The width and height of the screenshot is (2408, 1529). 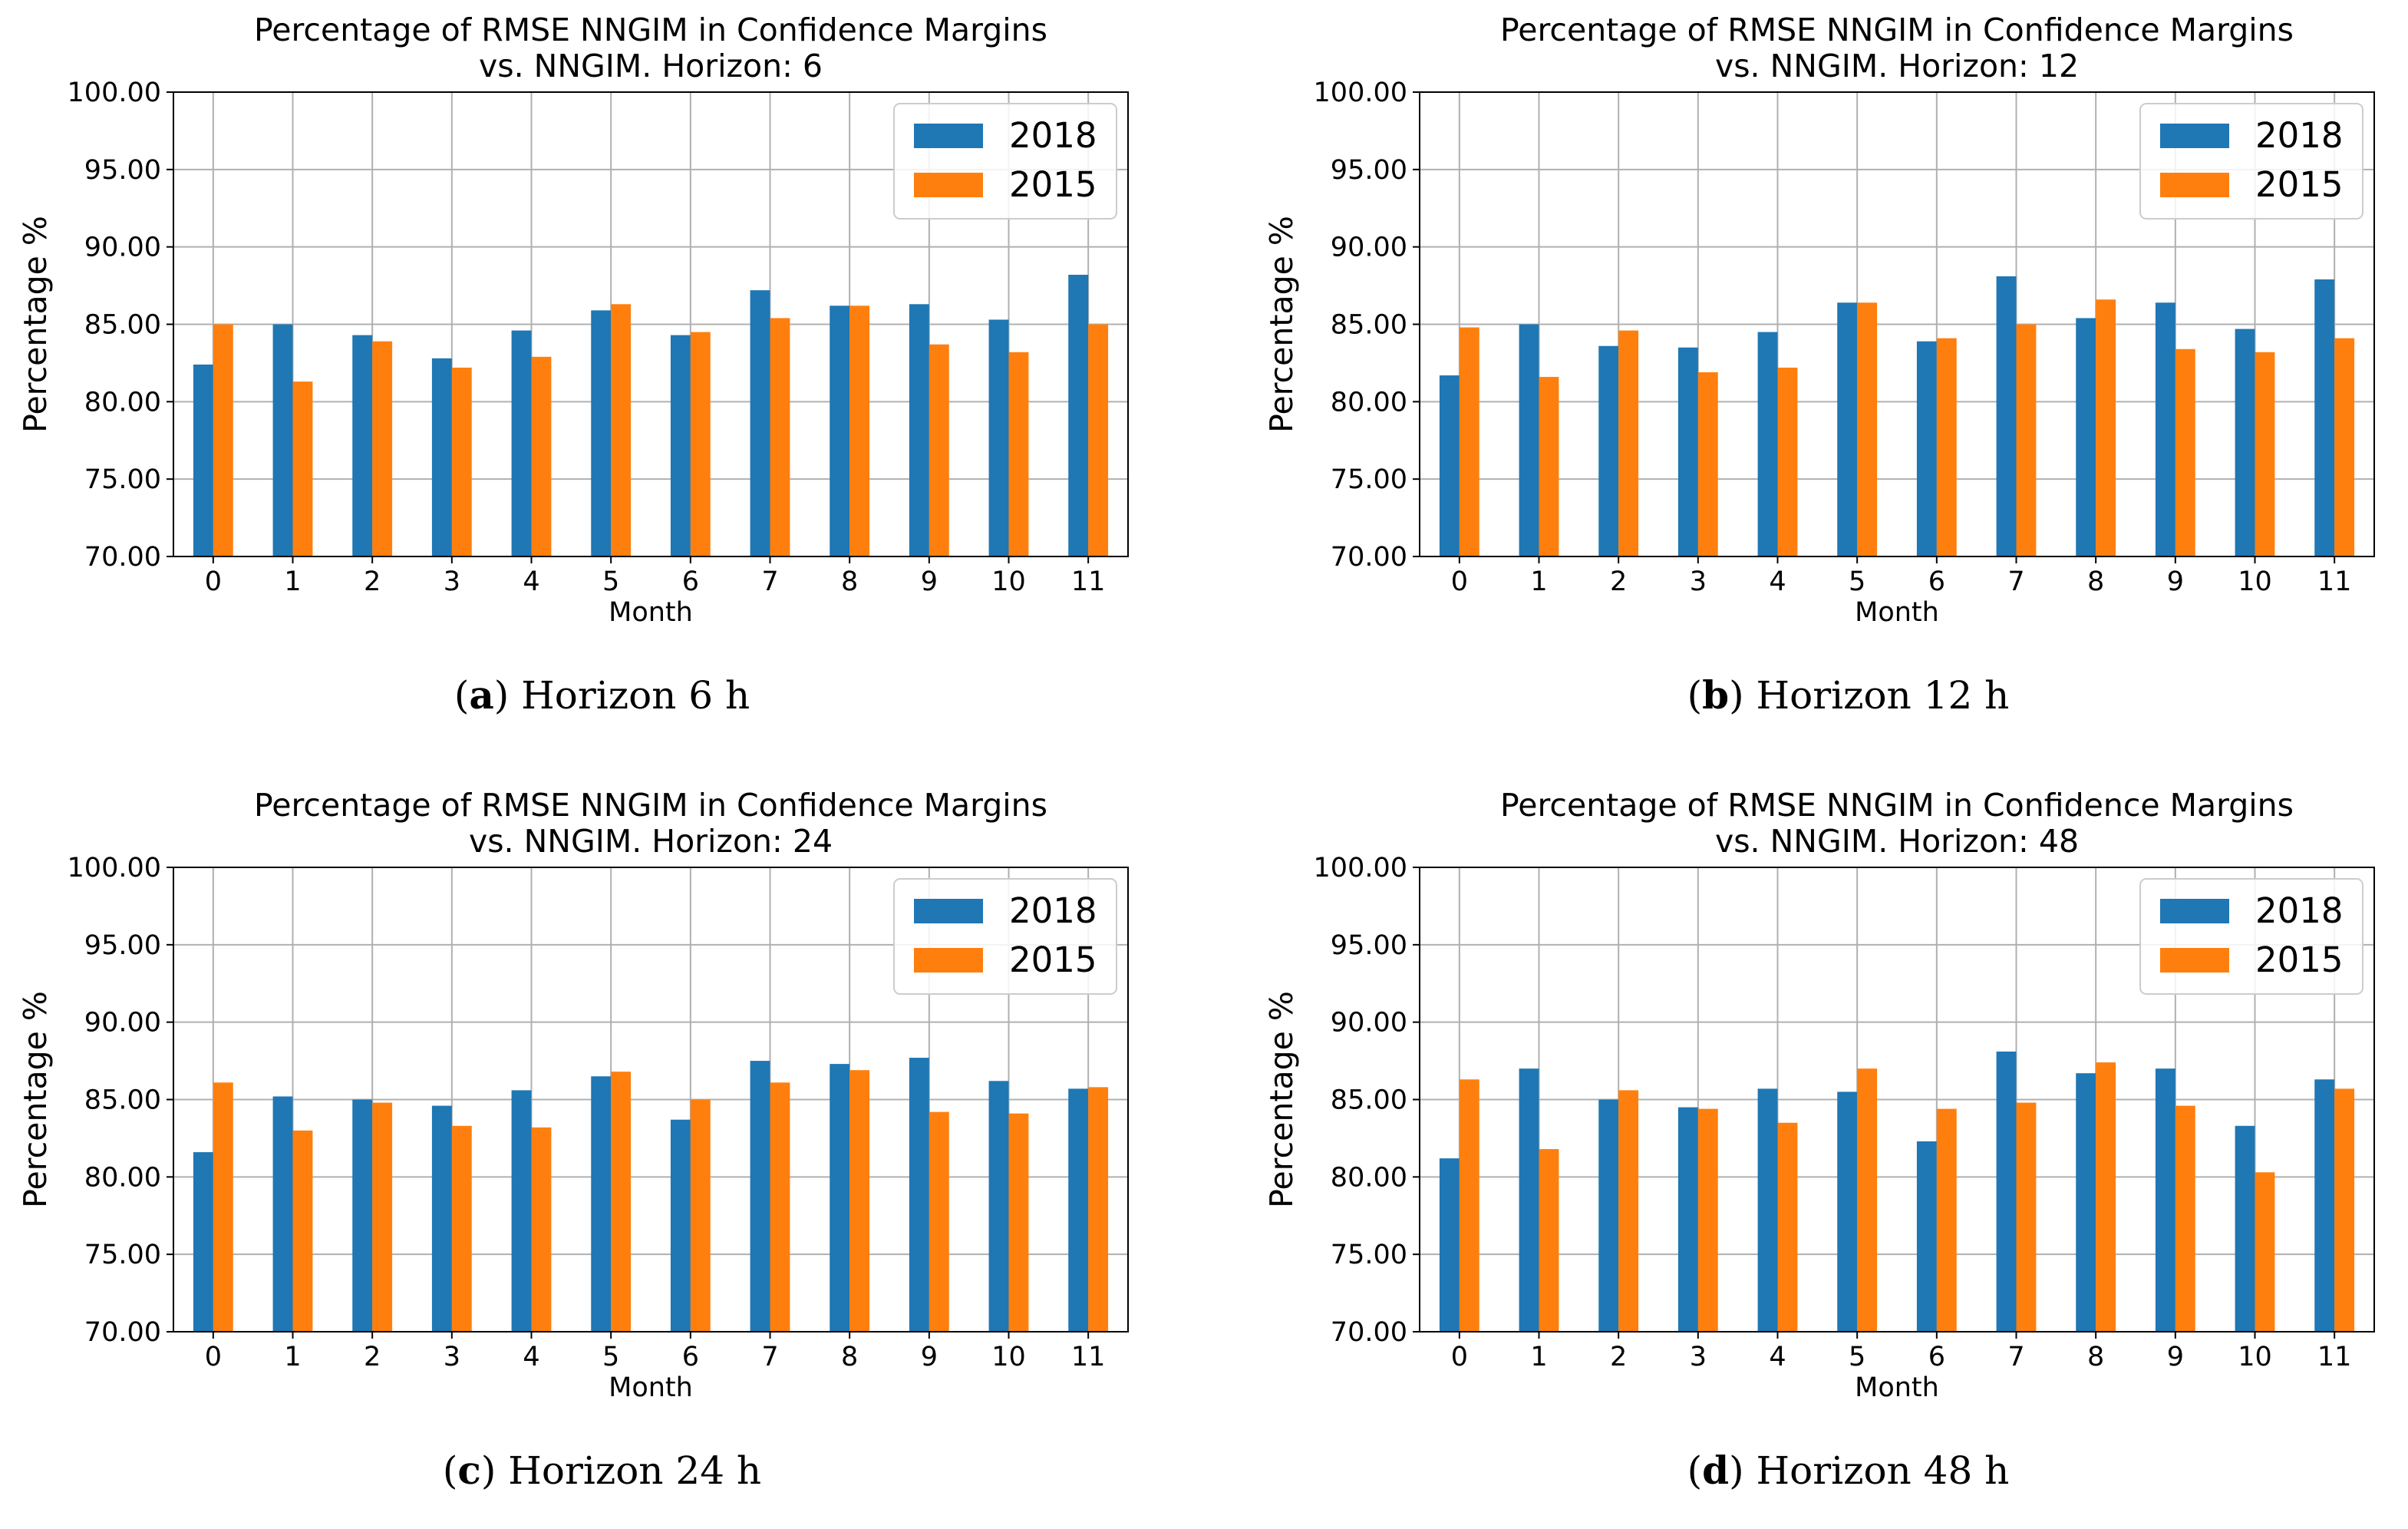 I want to click on caption-text: Horizon 48 h, so click(x=1883, y=1470).